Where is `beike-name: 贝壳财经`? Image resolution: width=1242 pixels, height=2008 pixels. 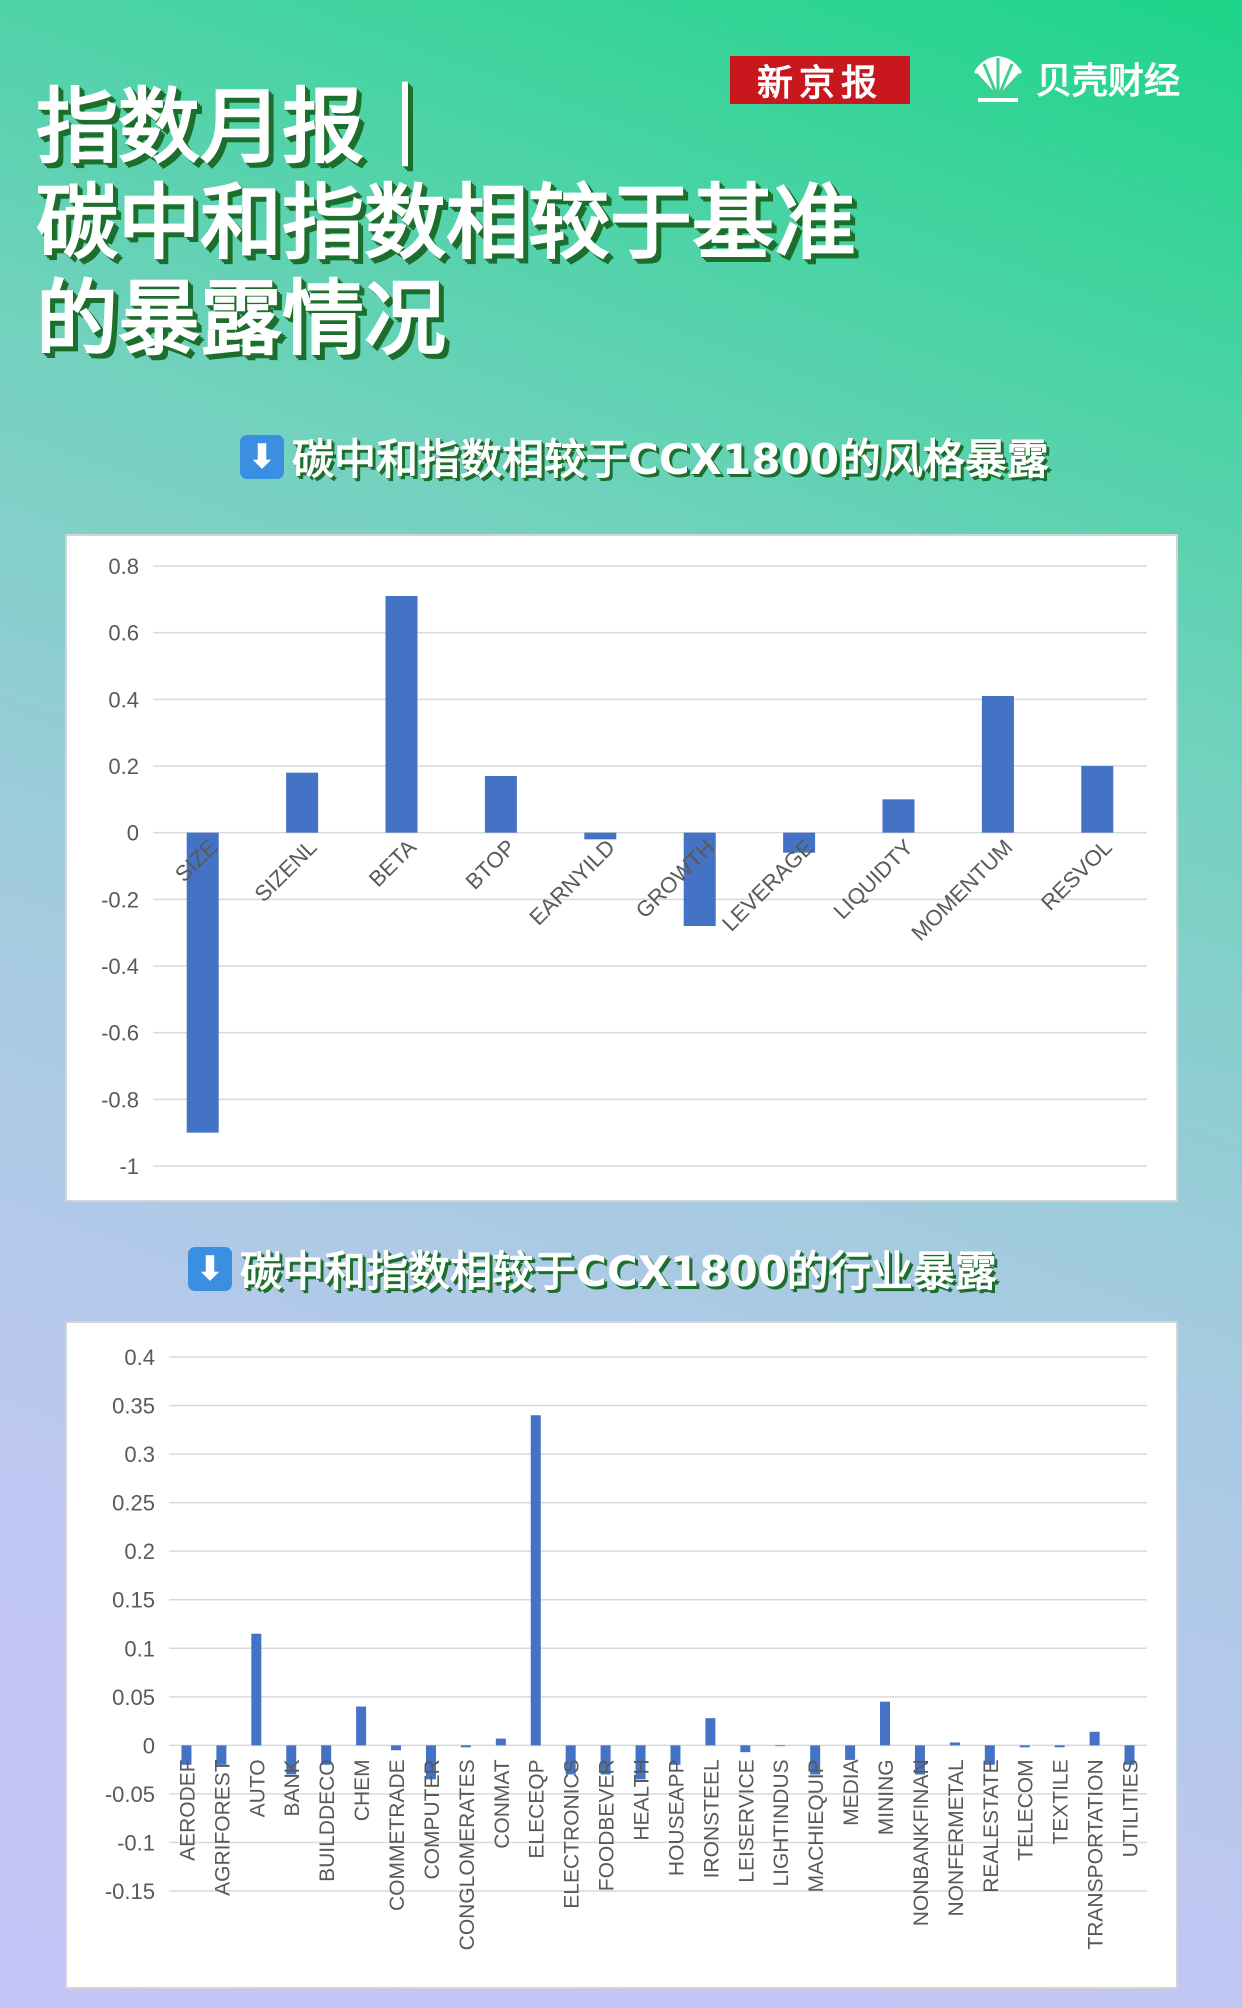
beike-name: 贝壳财经 is located at coordinates (1108, 81).